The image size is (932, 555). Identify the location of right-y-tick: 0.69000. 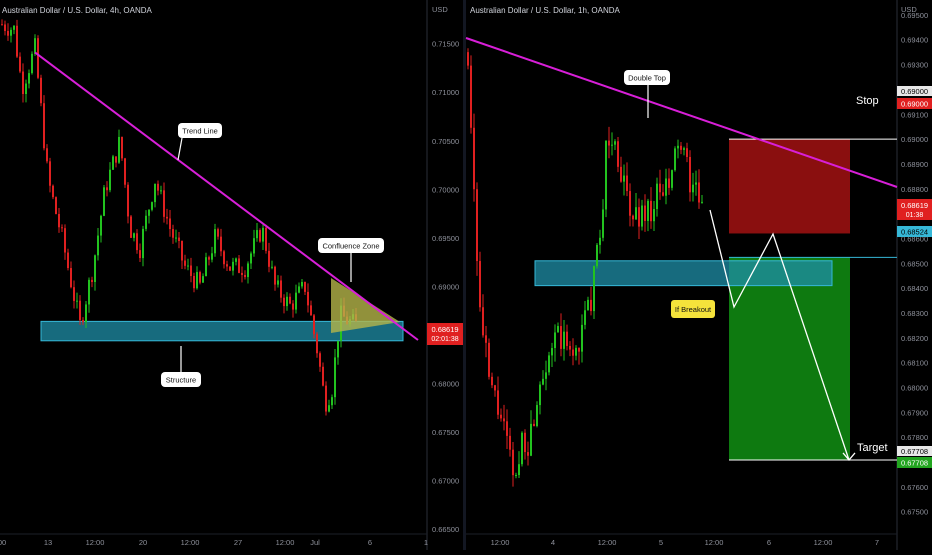
(914, 139).